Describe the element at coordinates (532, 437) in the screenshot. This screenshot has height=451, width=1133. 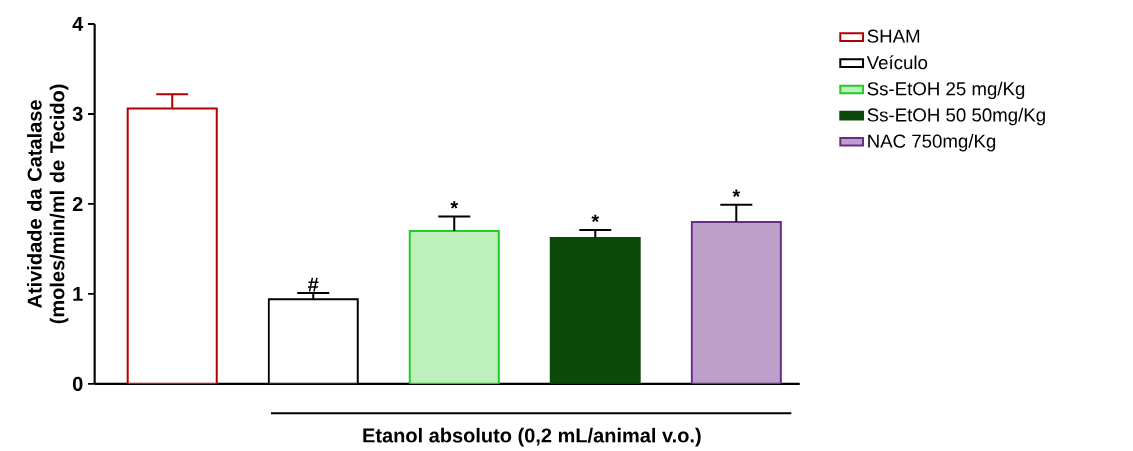
I see `x-axis-title: Etanol absoluto (0,2 mL/animal v.o.)` at that location.